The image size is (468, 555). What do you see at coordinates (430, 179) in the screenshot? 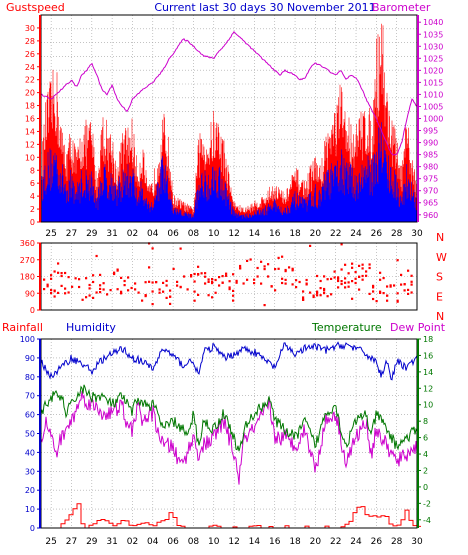
I see `baro-axis-label: 975` at bounding box center [430, 179].